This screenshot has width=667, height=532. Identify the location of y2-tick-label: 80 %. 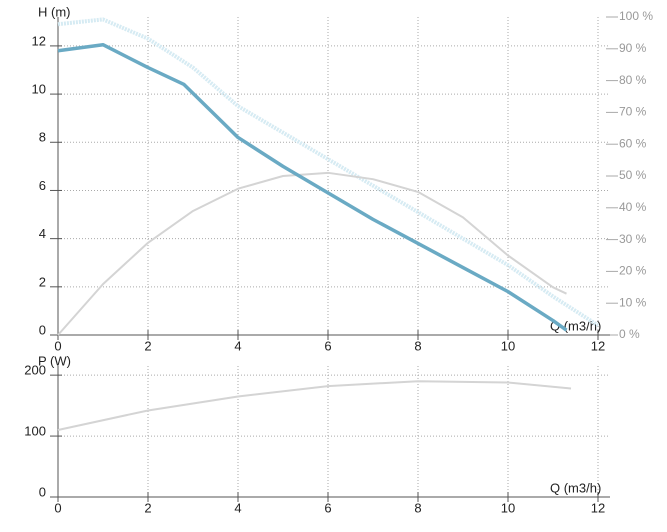
(633, 80).